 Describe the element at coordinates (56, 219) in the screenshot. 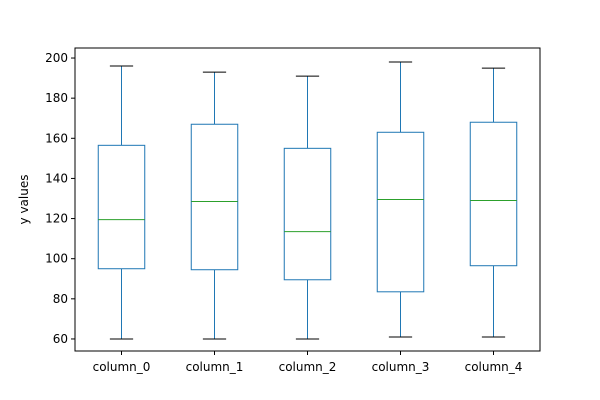

I see `y-tick-label: 120` at that location.